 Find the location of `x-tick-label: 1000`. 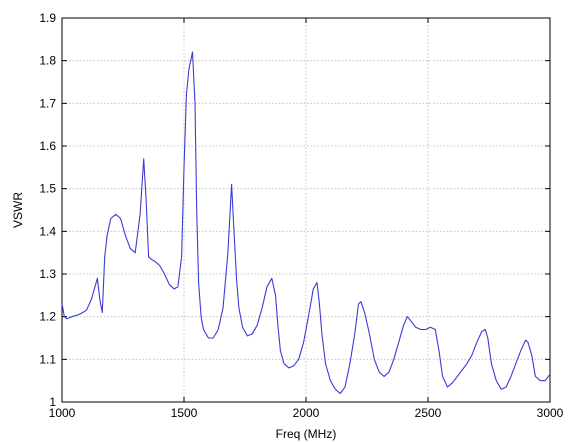

x-tick-label: 1000 is located at coordinates (62, 413).